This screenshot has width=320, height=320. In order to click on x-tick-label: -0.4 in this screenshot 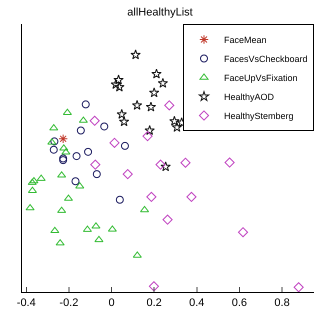, I will do `click(26, 303)`.